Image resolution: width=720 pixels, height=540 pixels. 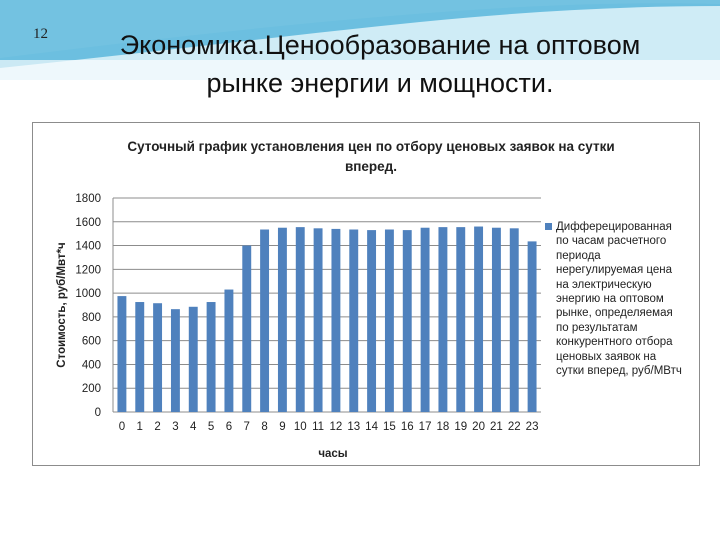 What do you see at coordinates (62, 304) in the screenshot?
I see `y-axis-title: Стоимость, руб/Мвт*ч` at bounding box center [62, 304].